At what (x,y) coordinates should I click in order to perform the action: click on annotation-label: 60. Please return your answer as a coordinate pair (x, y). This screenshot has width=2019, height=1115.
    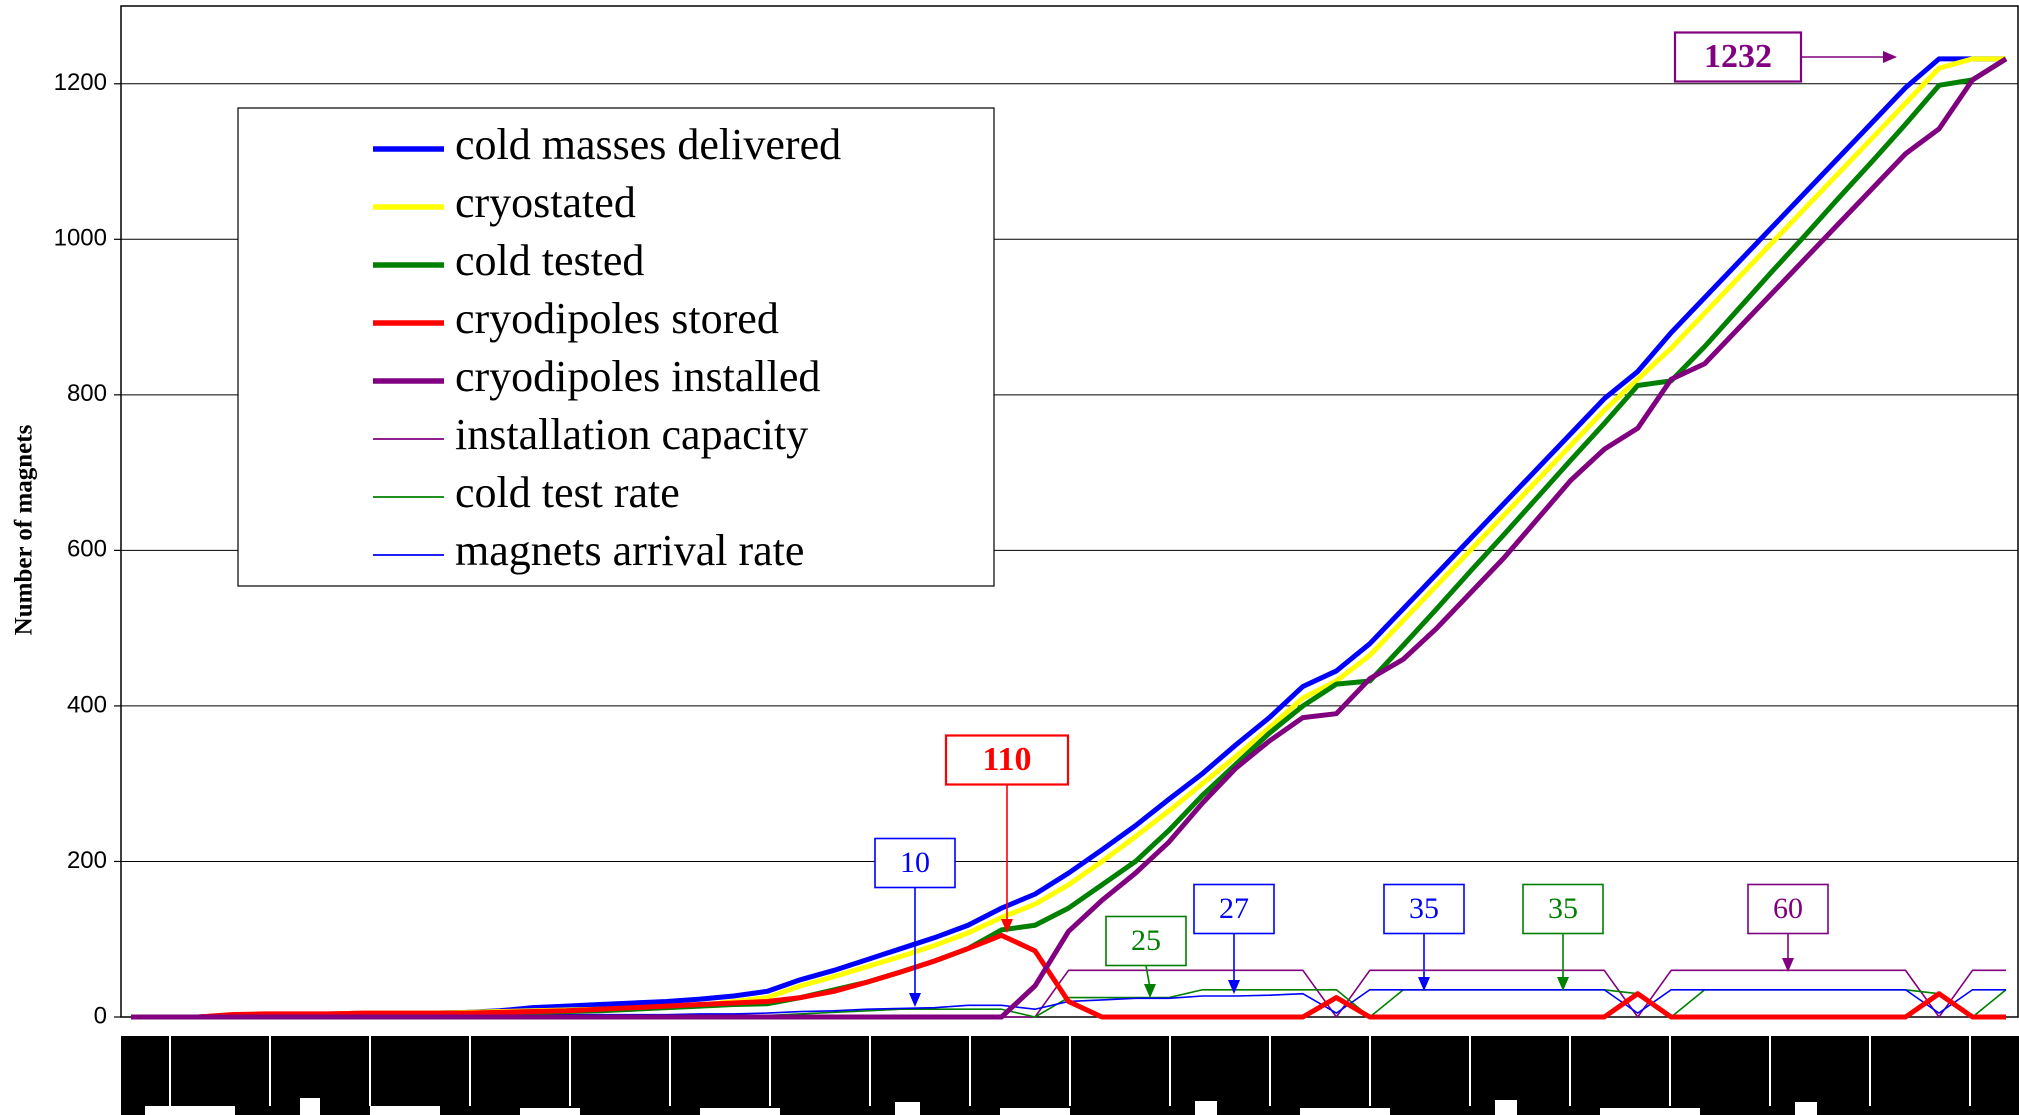
    Looking at the image, I should click on (1788, 908).